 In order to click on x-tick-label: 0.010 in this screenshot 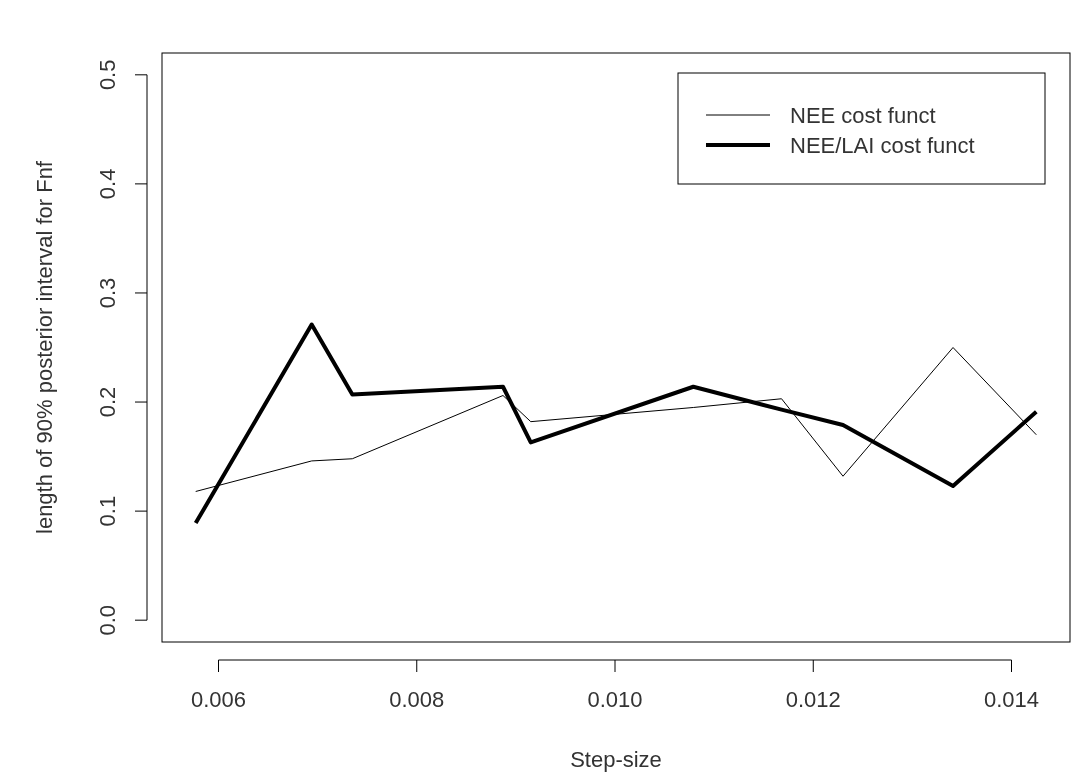, I will do `click(615, 699)`.